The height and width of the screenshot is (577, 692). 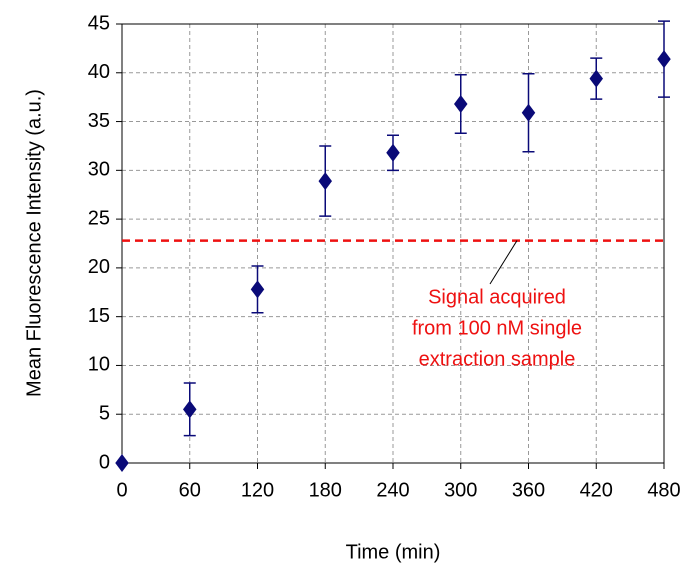 What do you see at coordinates (99, 316) in the screenshot?
I see `y-tick-label: 15` at bounding box center [99, 316].